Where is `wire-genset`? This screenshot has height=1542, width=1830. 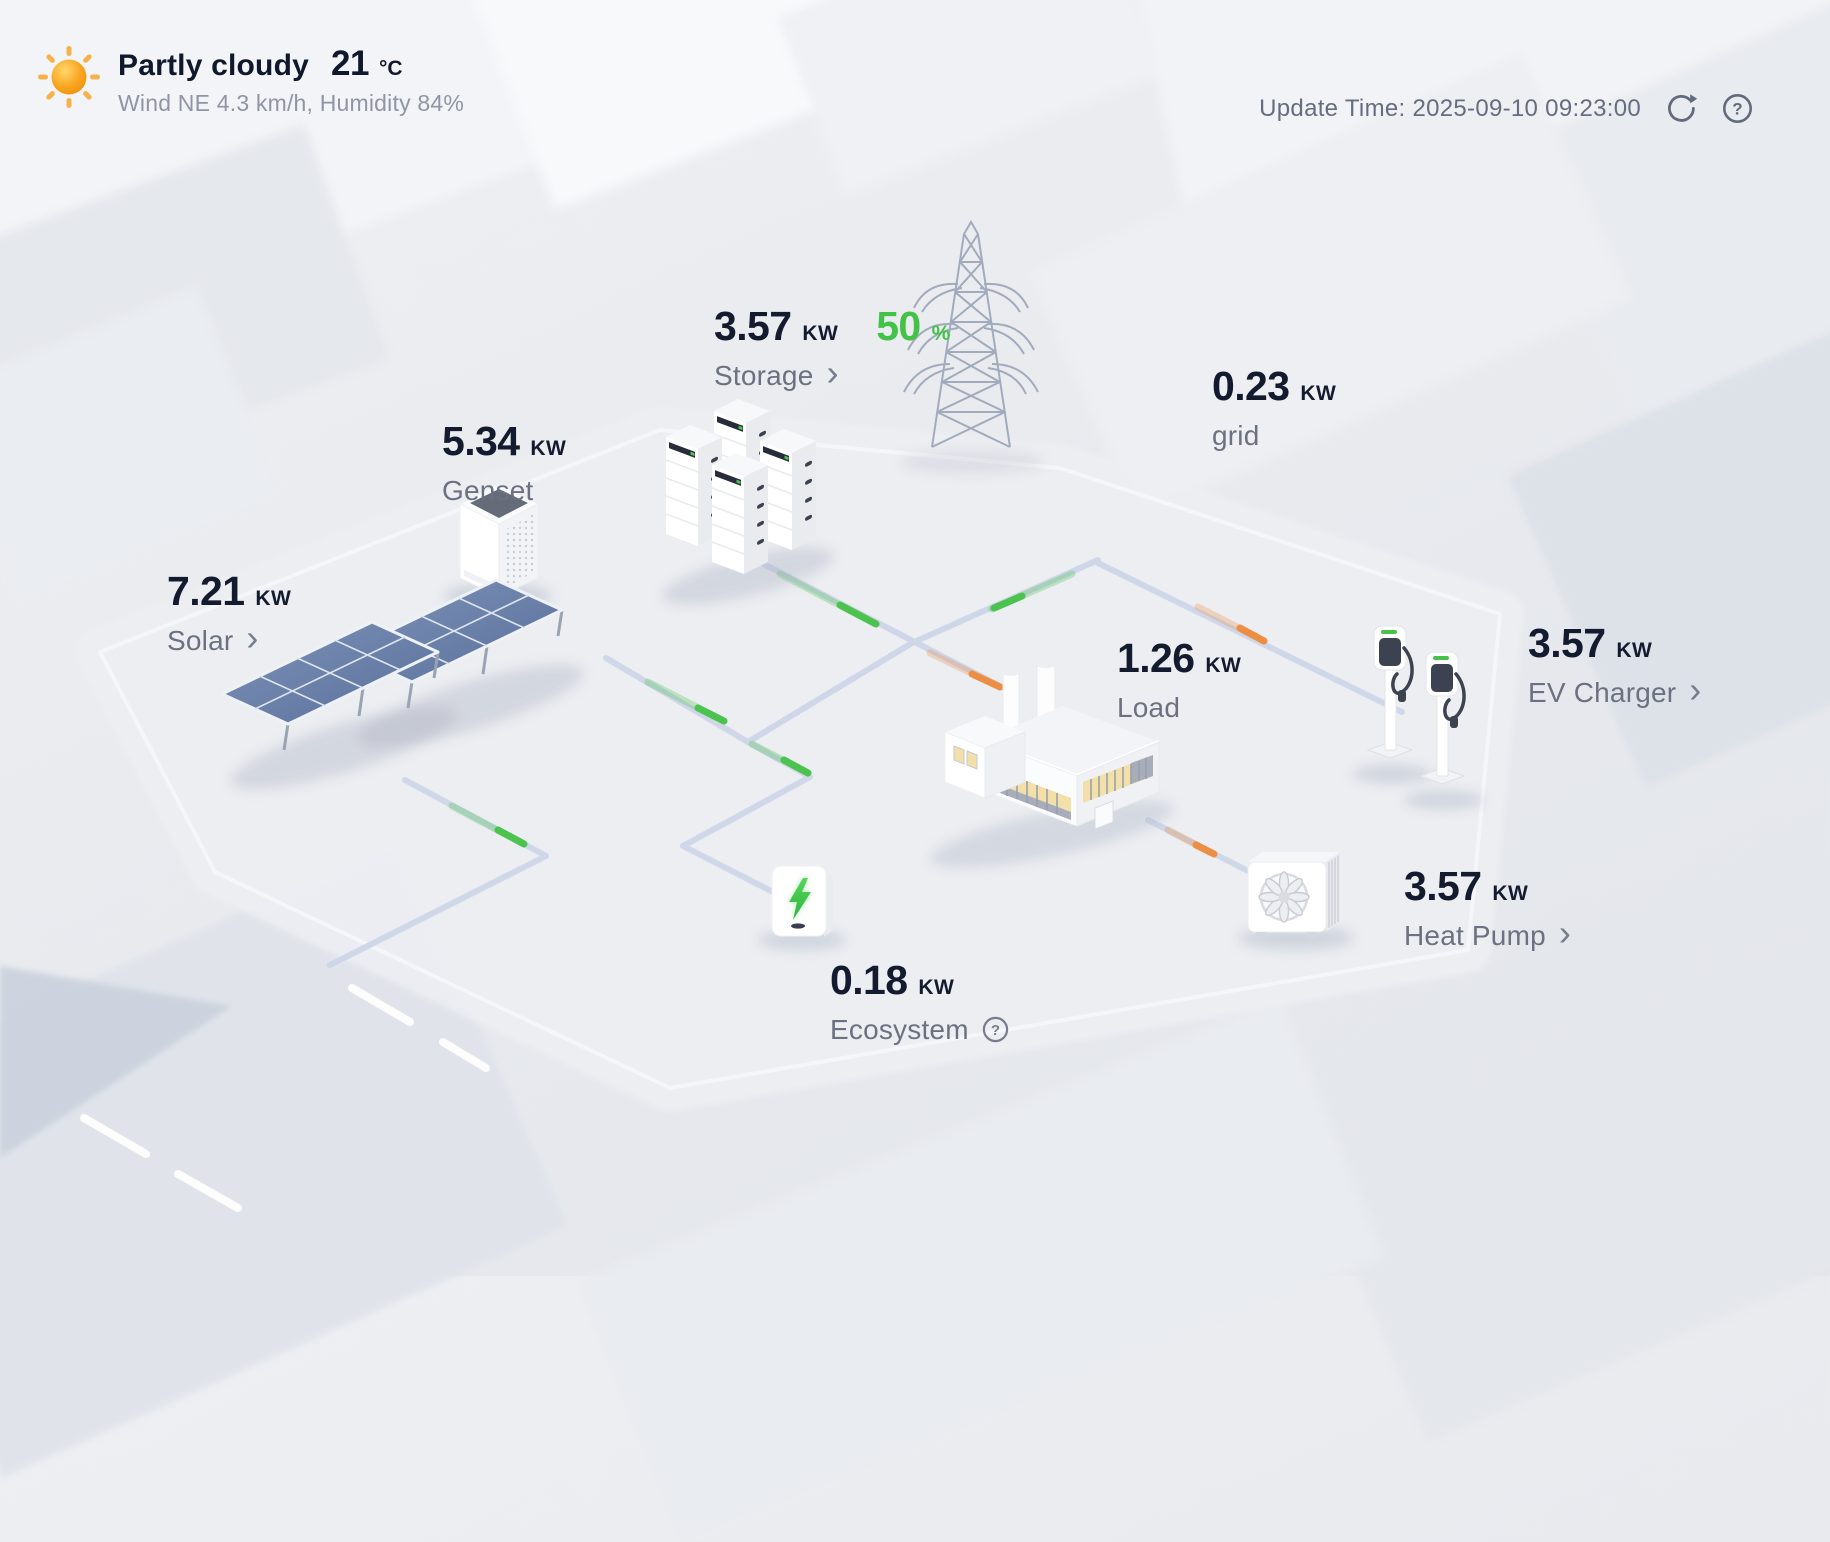 wire-genset is located at coordinates (677, 700).